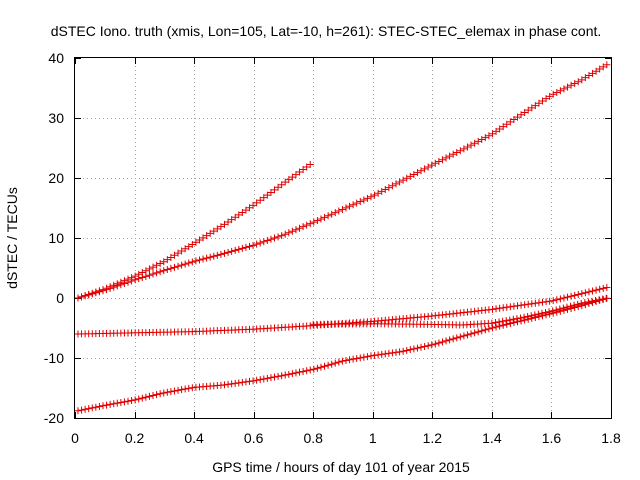 The height and width of the screenshot is (480, 640). Describe the element at coordinates (254, 438) in the screenshot. I see `x-tick-label: 0.6` at that location.